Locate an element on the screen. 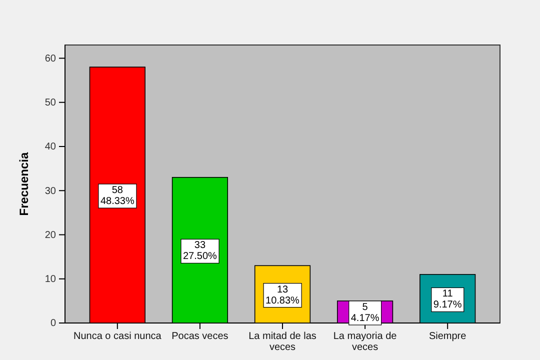 The height and width of the screenshot is (360, 540). y-tick-label: 60 is located at coordinates (50, 58).